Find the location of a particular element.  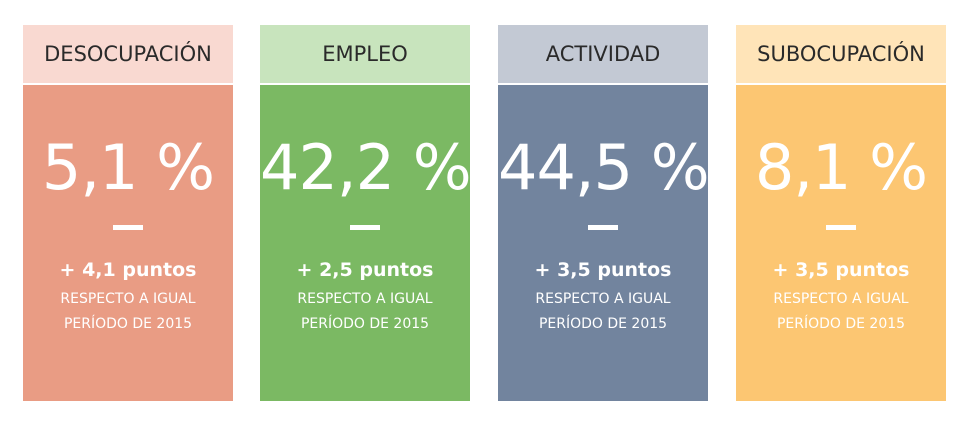

card-header: ACTIVIDAD is located at coordinates (603, 54).